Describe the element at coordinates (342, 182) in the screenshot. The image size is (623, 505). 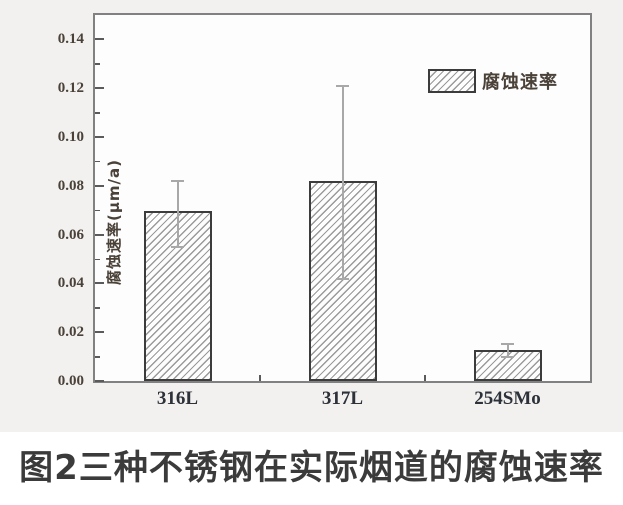
I see `error-bar-317L` at that location.